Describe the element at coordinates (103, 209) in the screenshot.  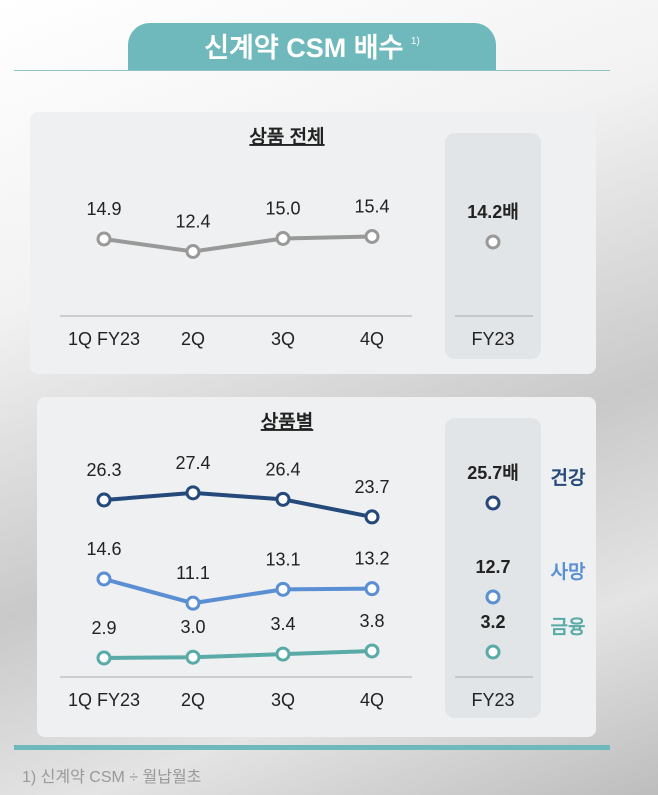
I see `data-label: 14.9` at that location.